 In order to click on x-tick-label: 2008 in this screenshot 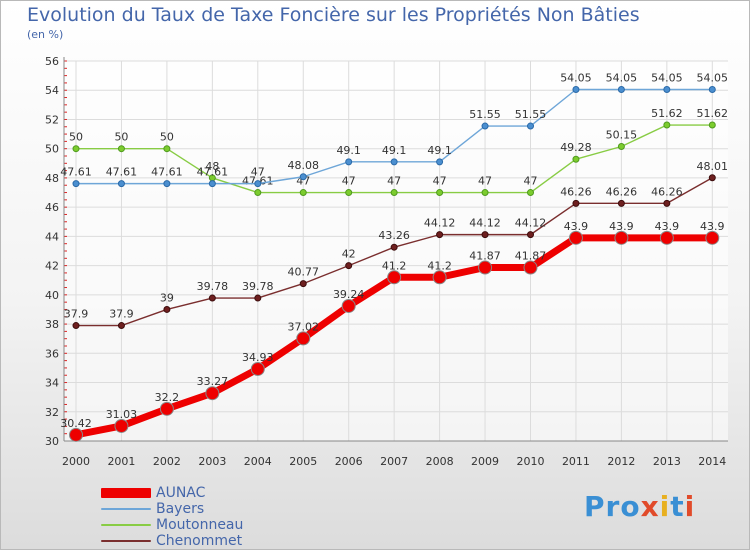, I will do `click(440, 461)`.